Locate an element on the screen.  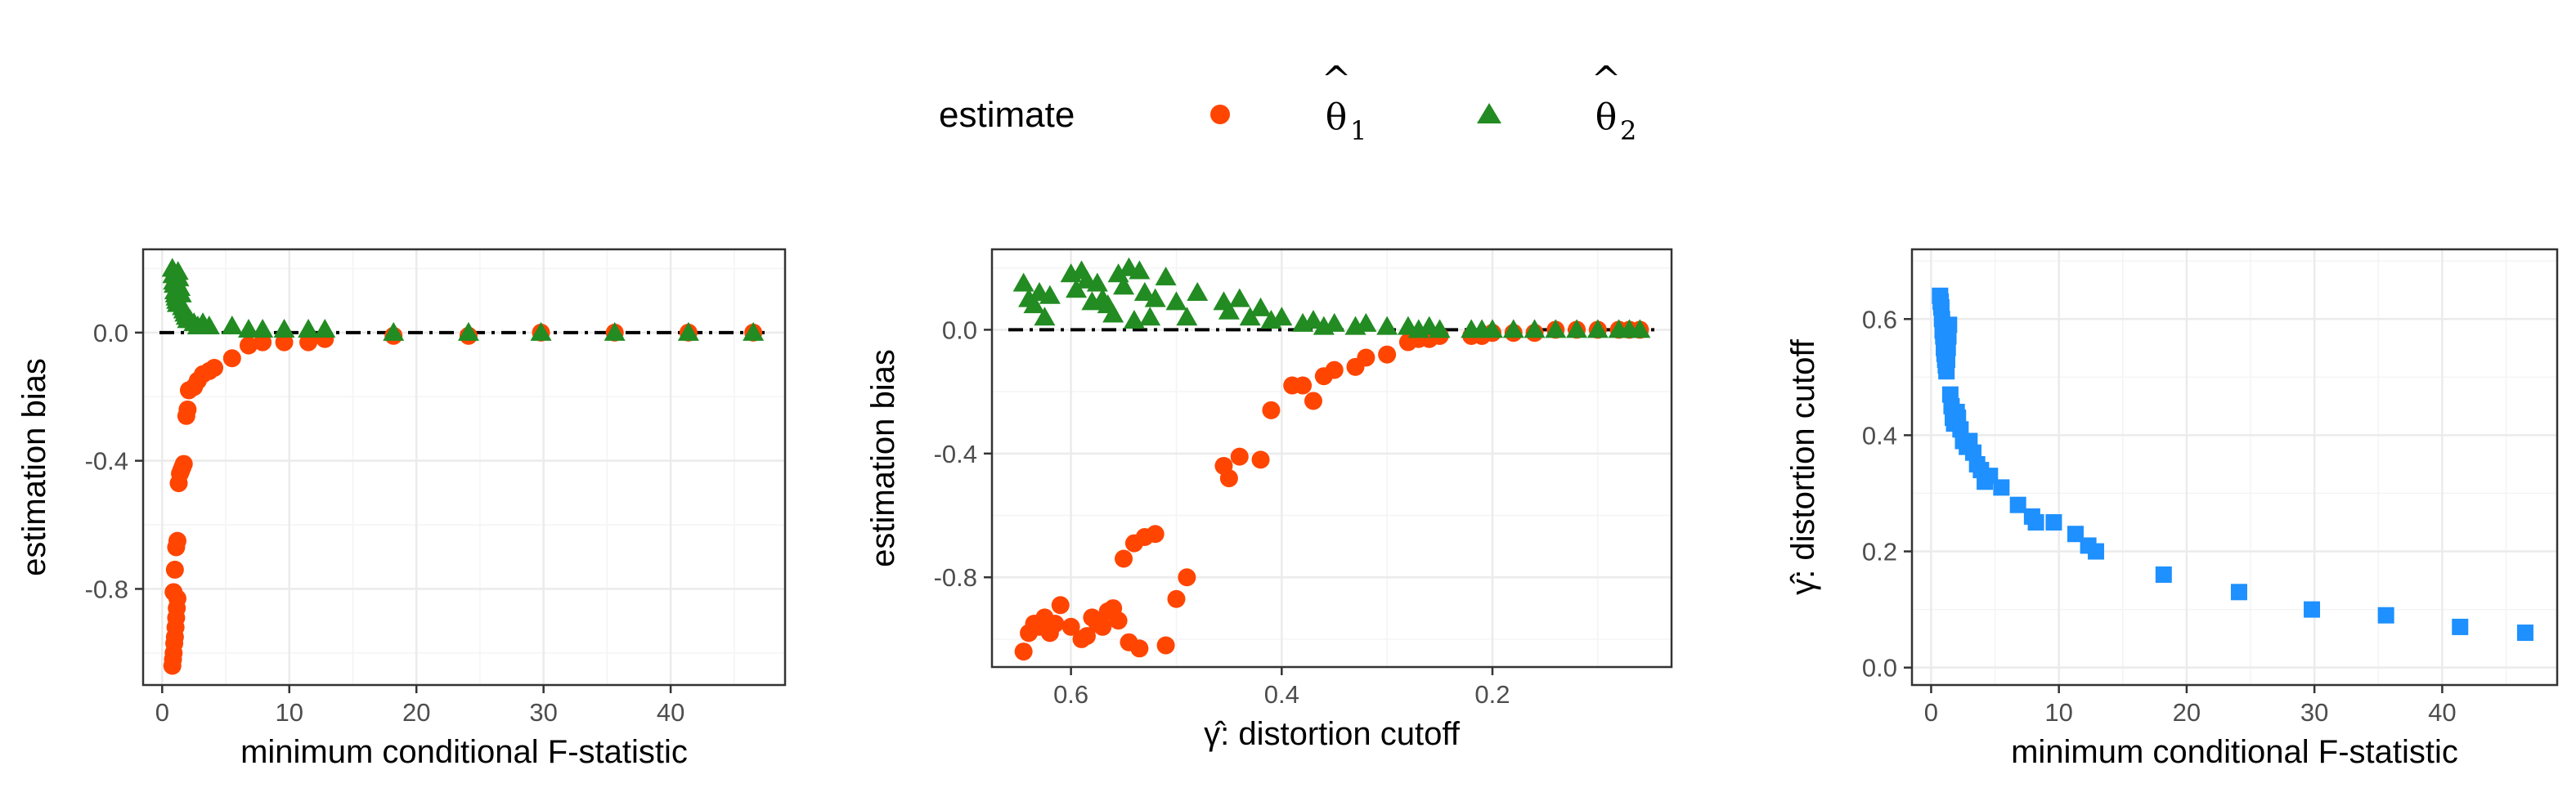
legend-theta2-hat: ^ is located at coordinates (1607, 80).